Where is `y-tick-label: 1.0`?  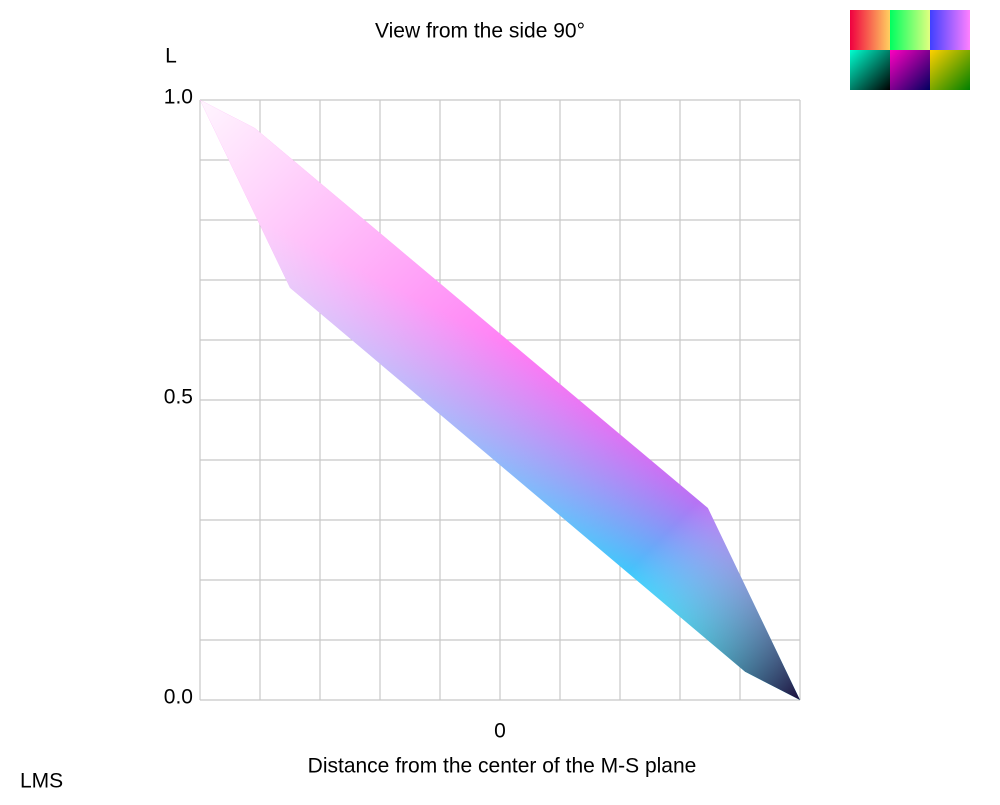 y-tick-label: 1.0 is located at coordinates (178, 97).